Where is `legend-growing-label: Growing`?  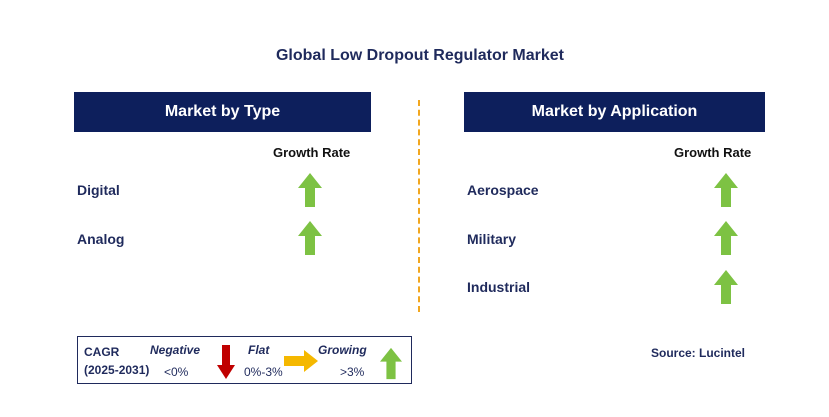
legend-growing-label: Growing is located at coordinates (342, 350).